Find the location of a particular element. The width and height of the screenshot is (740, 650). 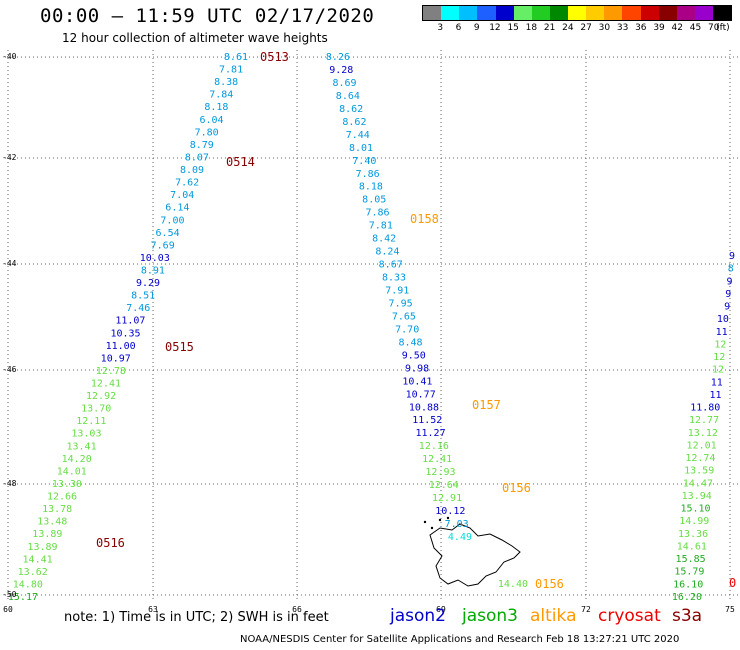

color-legend: 3 6 9 12 15 18 21 24 27 30 33 36 39 42 45 70 (ft) is located at coordinates (577, 21).